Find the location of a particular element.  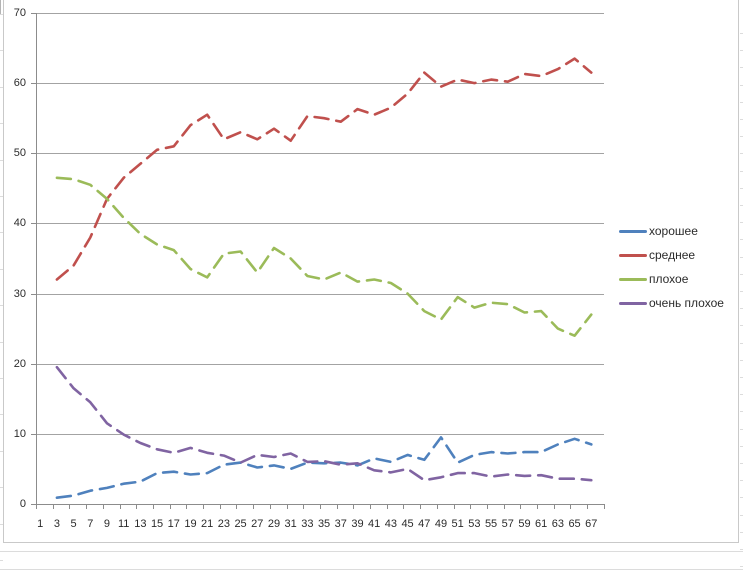

y-axis-label-40: 40 is located at coordinates (19, 223).